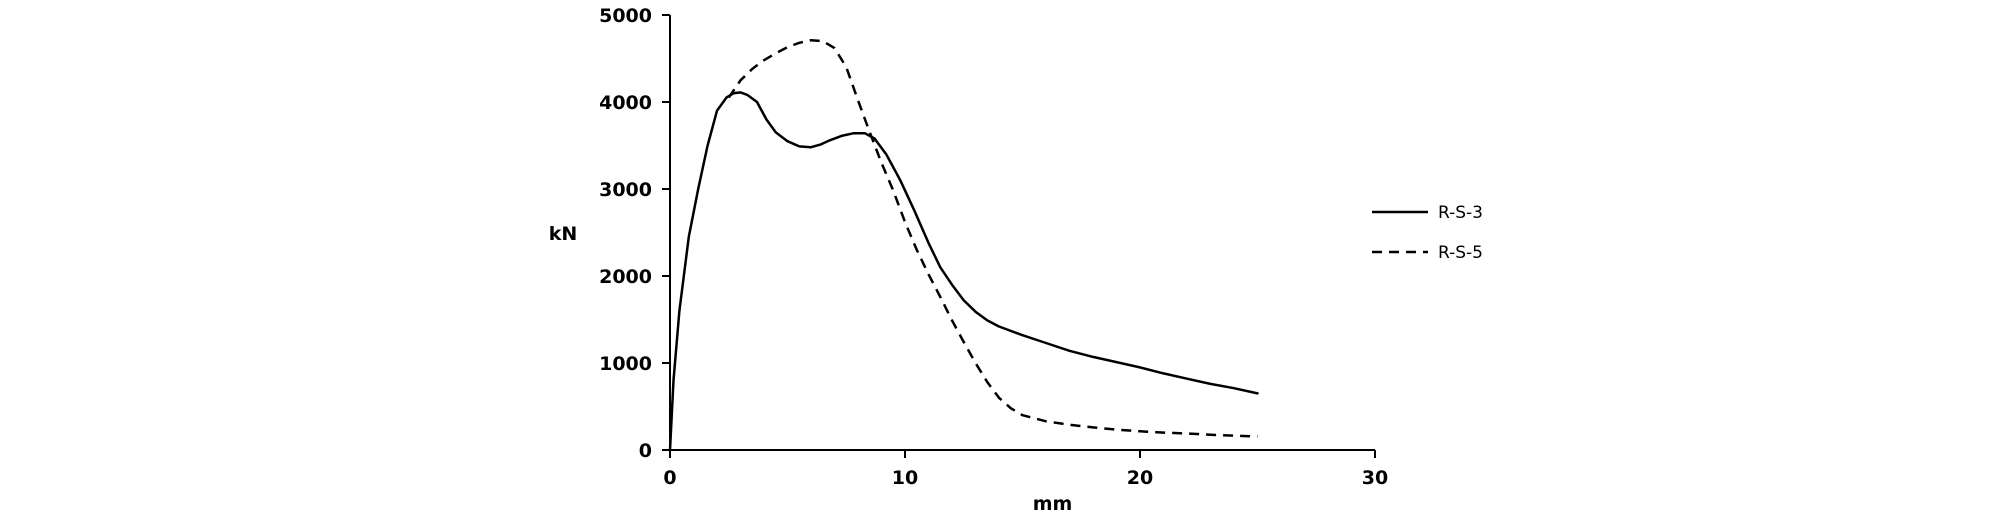 The height and width of the screenshot is (520, 2008). I want to click on x-tick-label: 30, so click(1375, 478).